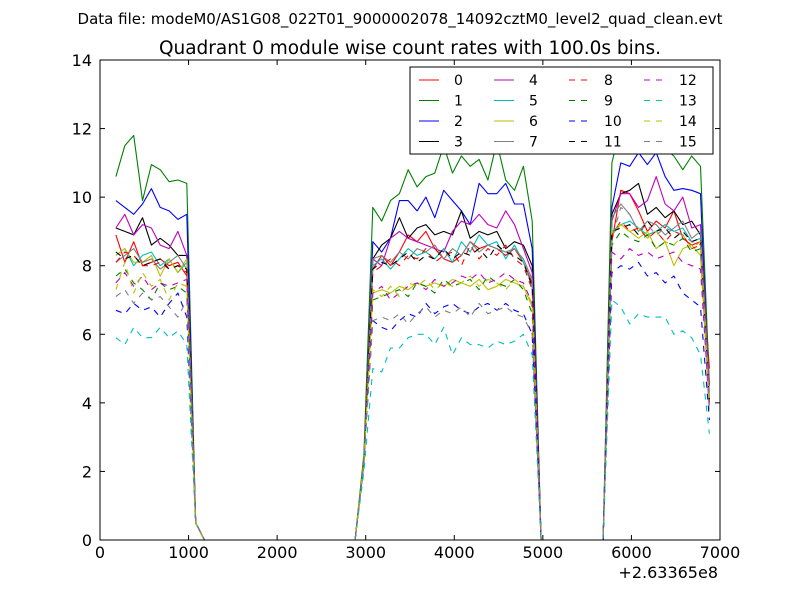  What do you see at coordinates (100, 552) in the screenshot?
I see `x-tick-label: 0` at bounding box center [100, 552].